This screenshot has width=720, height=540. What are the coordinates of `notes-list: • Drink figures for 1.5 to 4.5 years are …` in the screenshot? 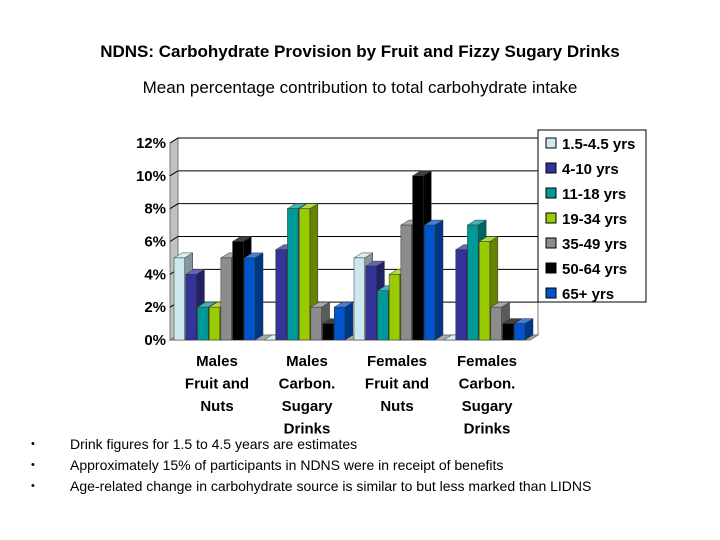 It's located at (368, 465).